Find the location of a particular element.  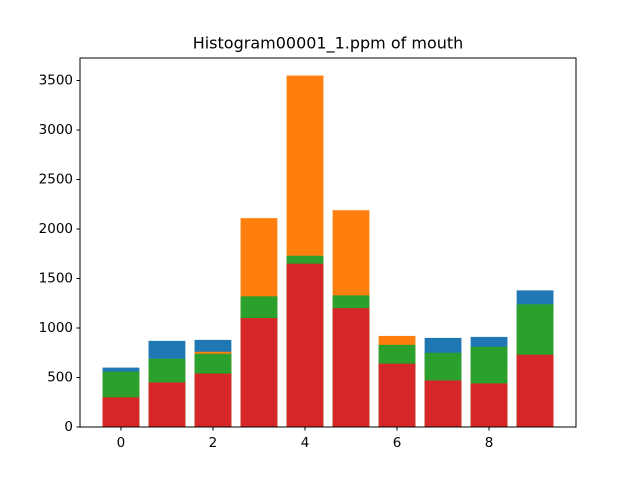

y-tick-label: 0 is located at coordinates (68, 427).